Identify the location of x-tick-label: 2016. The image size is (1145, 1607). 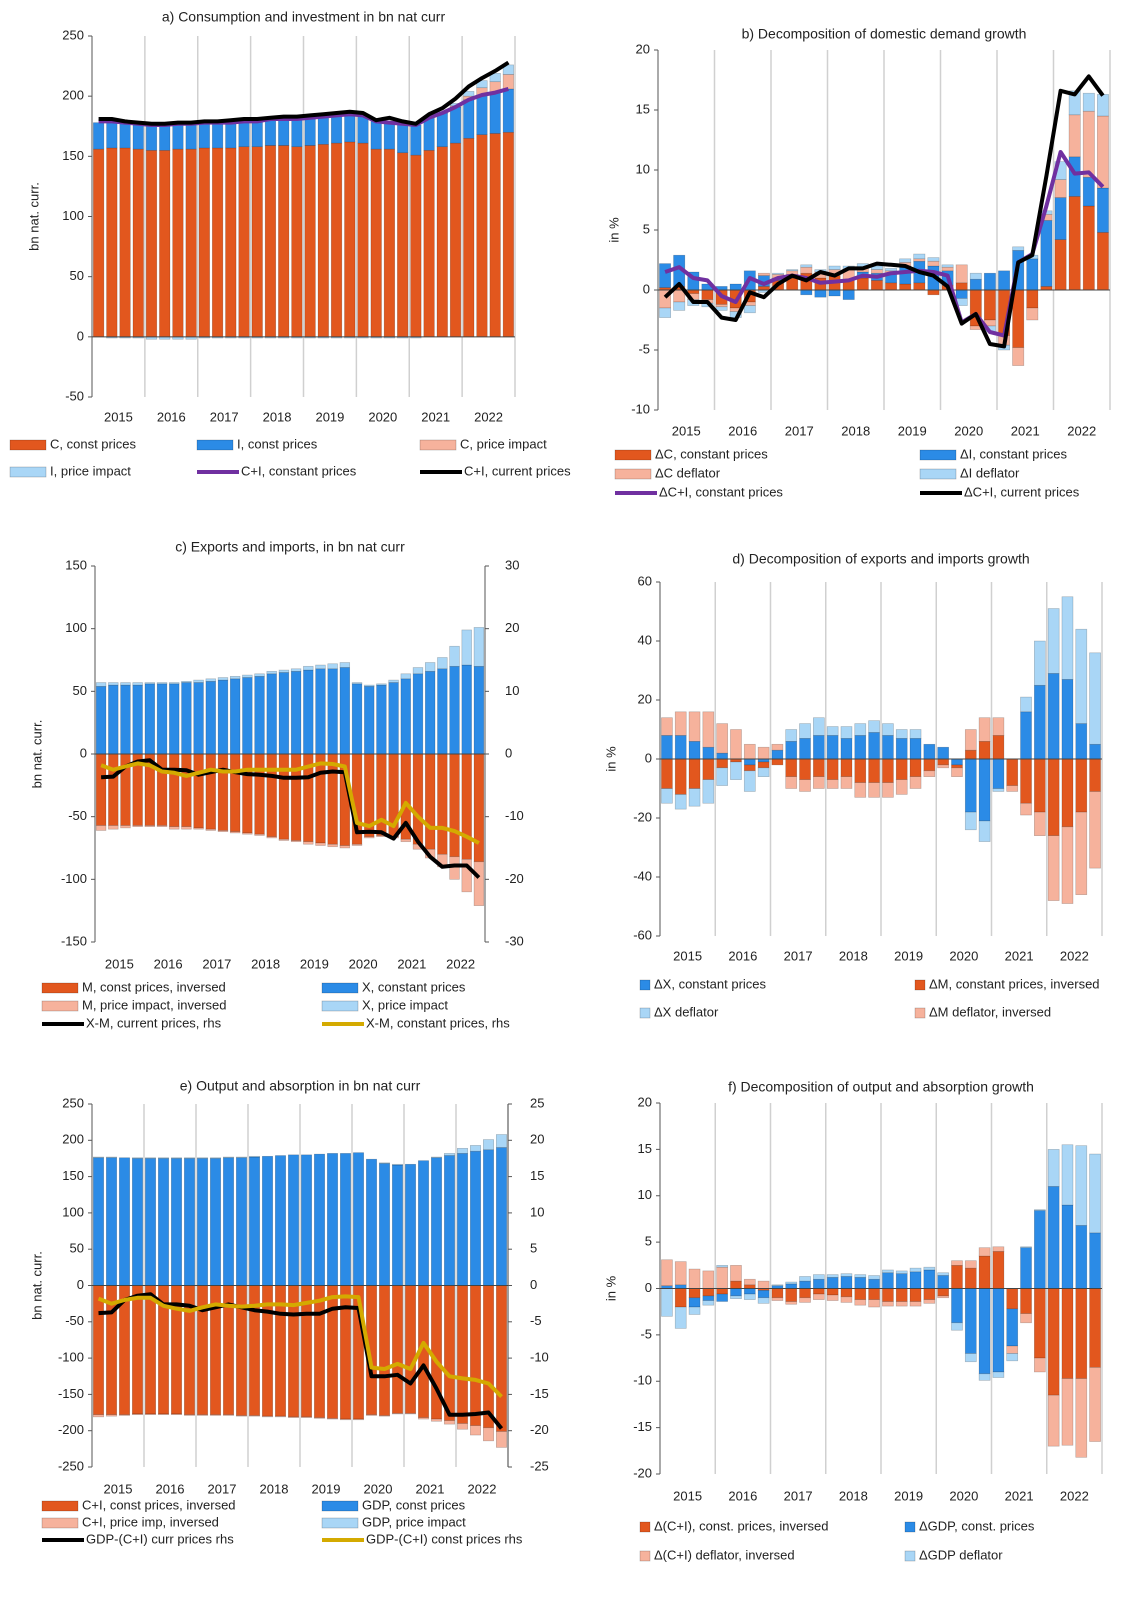
(170, 1488).